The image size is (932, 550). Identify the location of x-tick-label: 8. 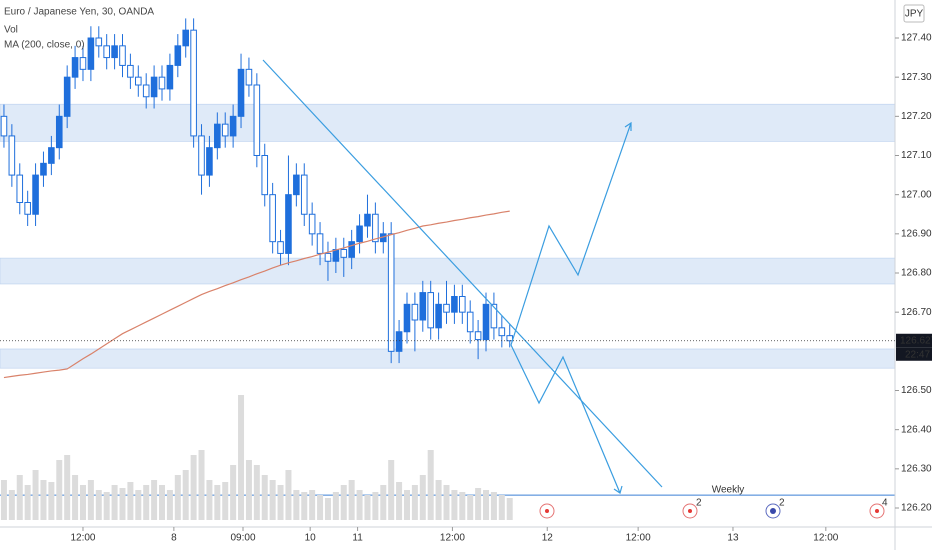
(174, 538).